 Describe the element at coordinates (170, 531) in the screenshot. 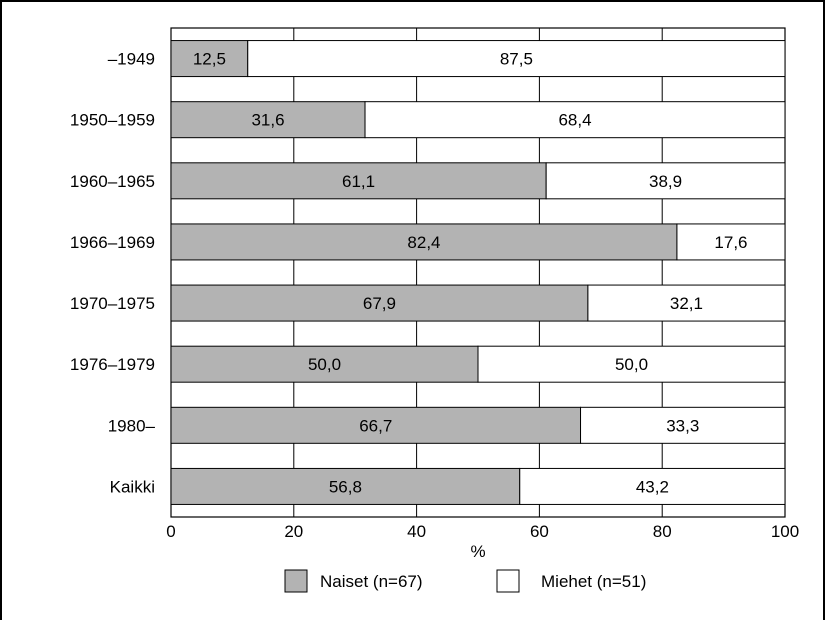

I see `x-tick-label: 0` at that location.